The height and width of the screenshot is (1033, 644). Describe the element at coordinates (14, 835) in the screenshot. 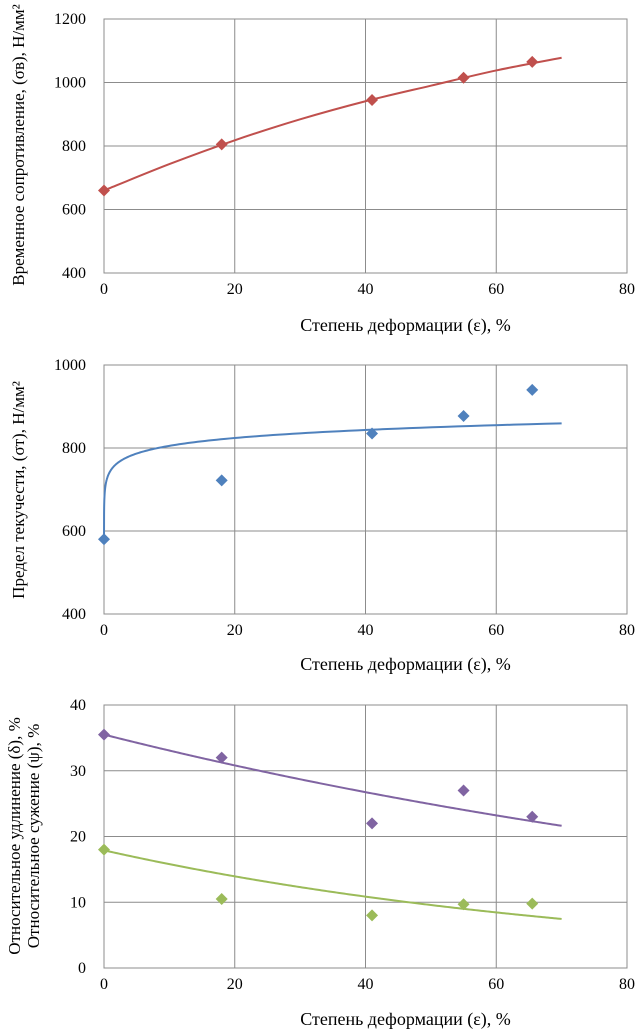

I see `y-axis-label: Относительное удлинение (δ), %` at that location.